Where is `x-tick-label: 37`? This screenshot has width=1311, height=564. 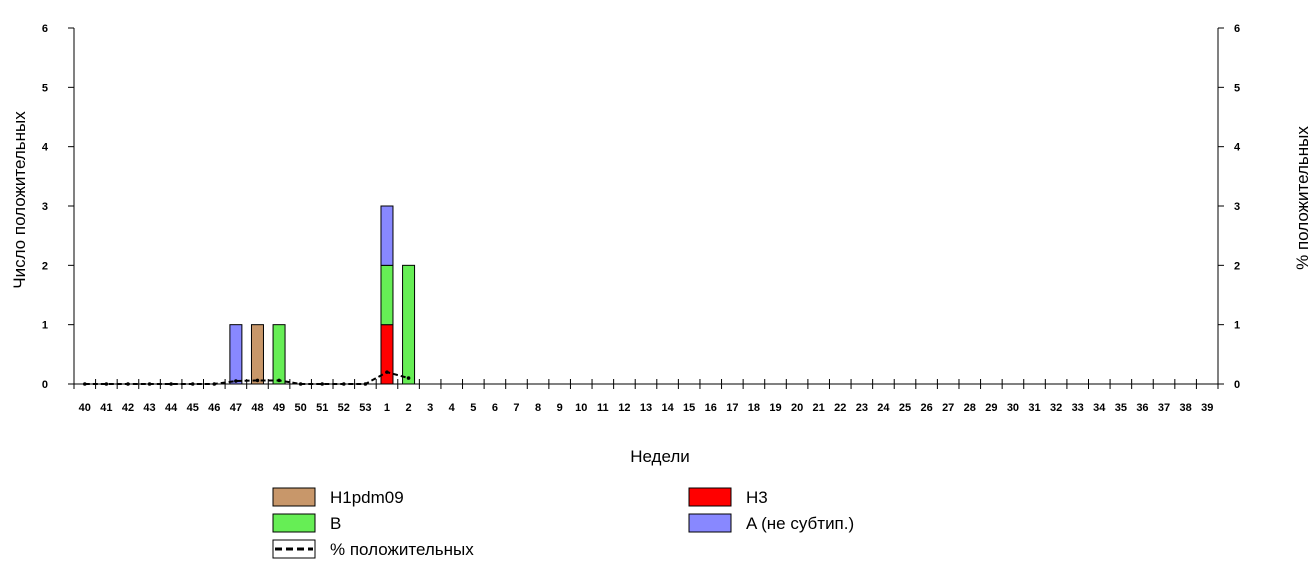 x-tick-label: 37 is located at coordinates (1164, 408).